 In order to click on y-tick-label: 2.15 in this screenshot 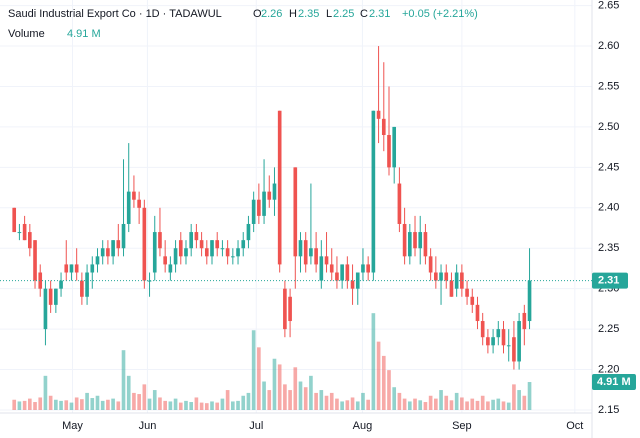, I will do `click(608, 410)`.